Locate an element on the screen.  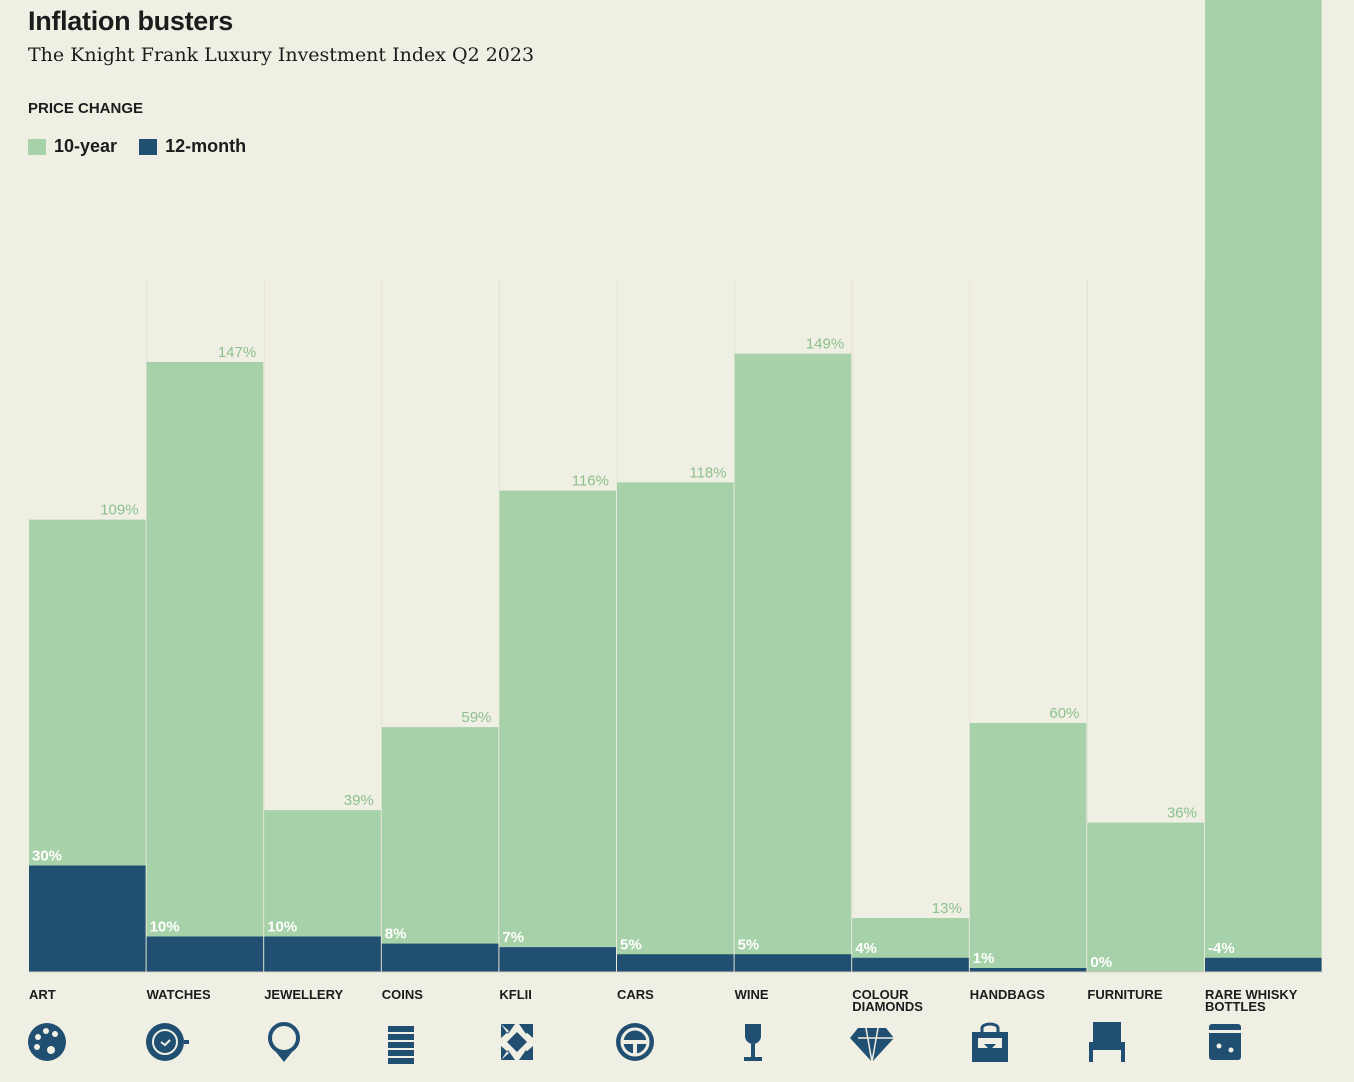
legend-item-10-year: 10-year is located at coordinates (72, 146).